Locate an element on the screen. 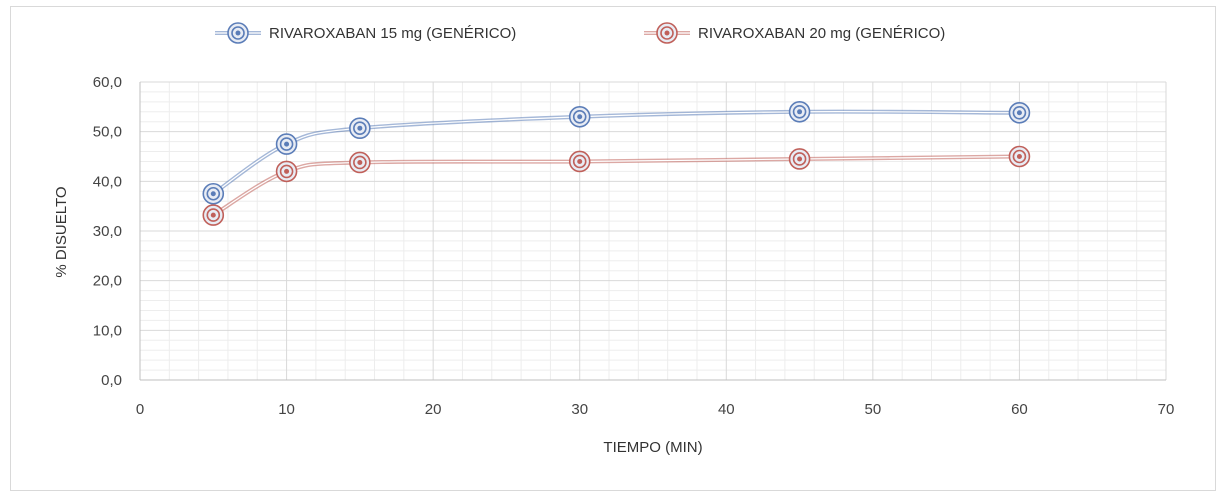 The image size is (1225, 499). series-2-line-outer is located at coordinates (616, 185).